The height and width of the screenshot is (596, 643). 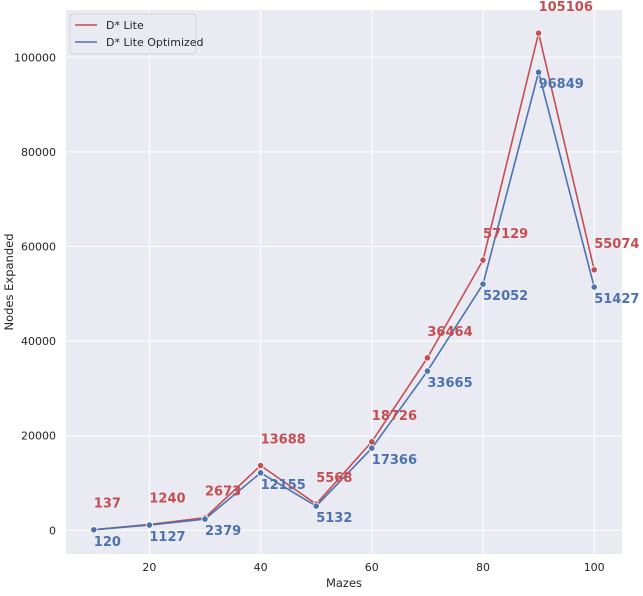 What do you see at coordinates (38, 436) in the screenshot?
I see `y-tick-label: 20000` at bounding box center [38, 436].